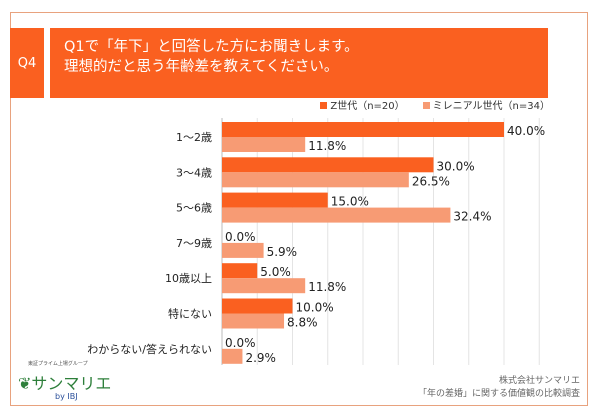 The image size is (600, 415). What do you see at coordinates (431, 181) in the screenshot?
I see `data-label: 26.5%` at bounding box center [431, 181].